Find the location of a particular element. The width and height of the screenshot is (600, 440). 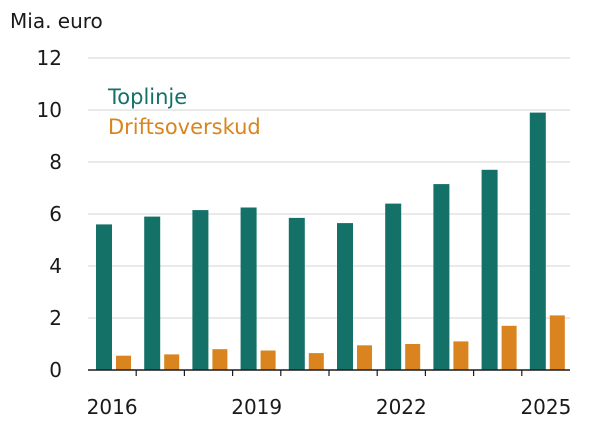

x-tick-label: 2022 is located at coordinates (401, 407).